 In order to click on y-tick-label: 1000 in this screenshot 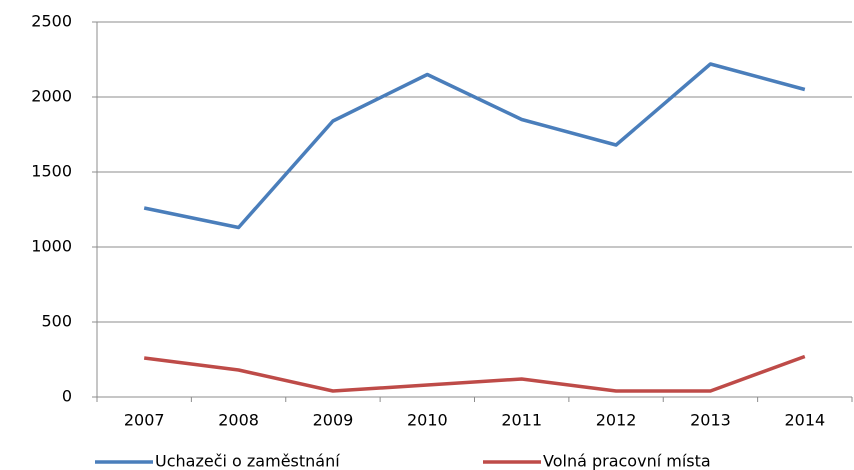, I will do `click(51, 246)`.